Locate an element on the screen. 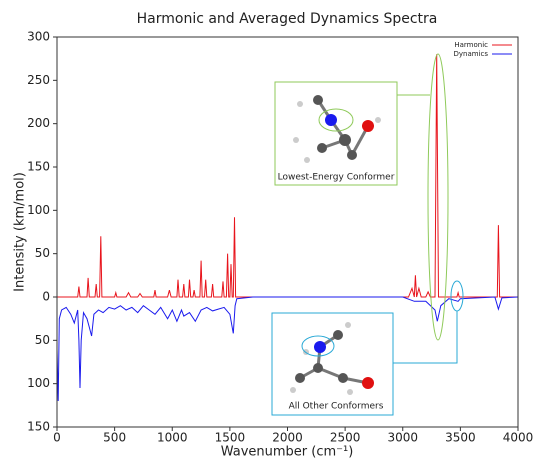  x-tick-label: 3000 is located at coordinates (402, 438).